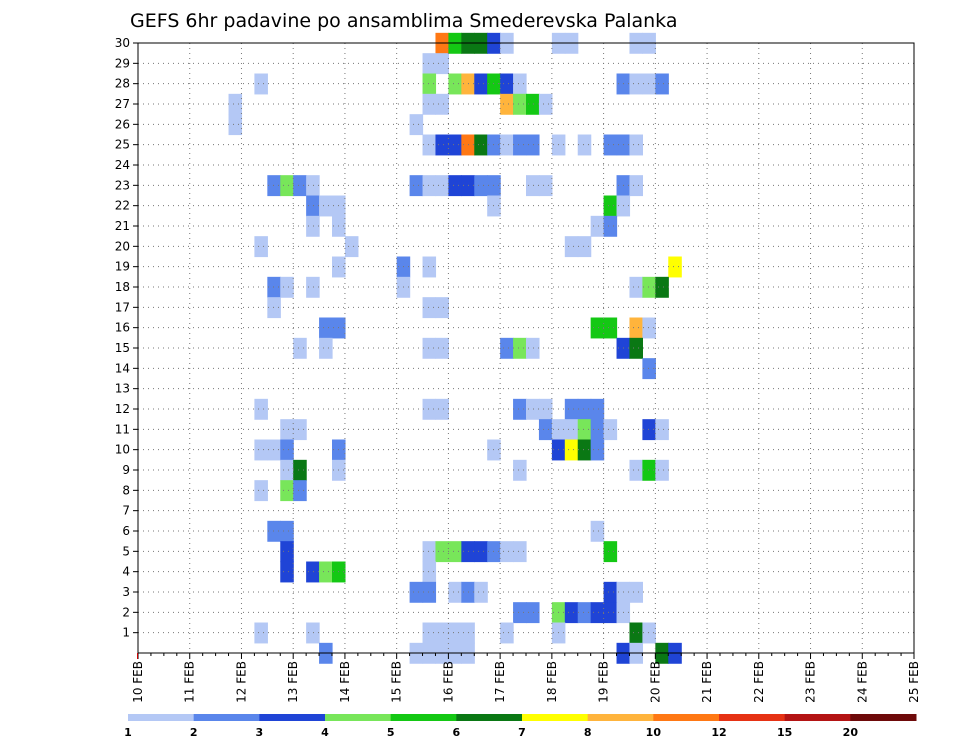 This screenshot has height=742, width=960. Describe the element at coordinates (122, 267) in the screenshot. I see `y-tick-label: 19` at that location.